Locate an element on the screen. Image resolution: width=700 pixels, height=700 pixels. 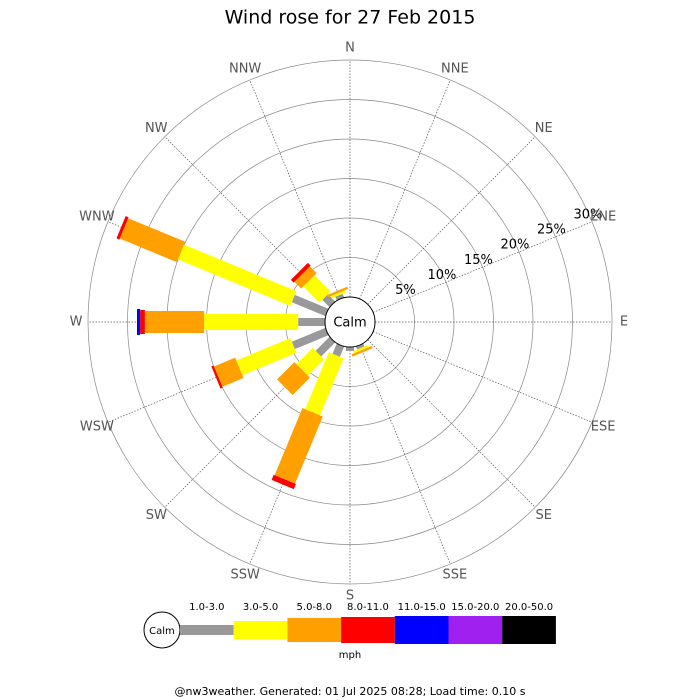
ring-label: 10% is located at coordinates (441, 275).